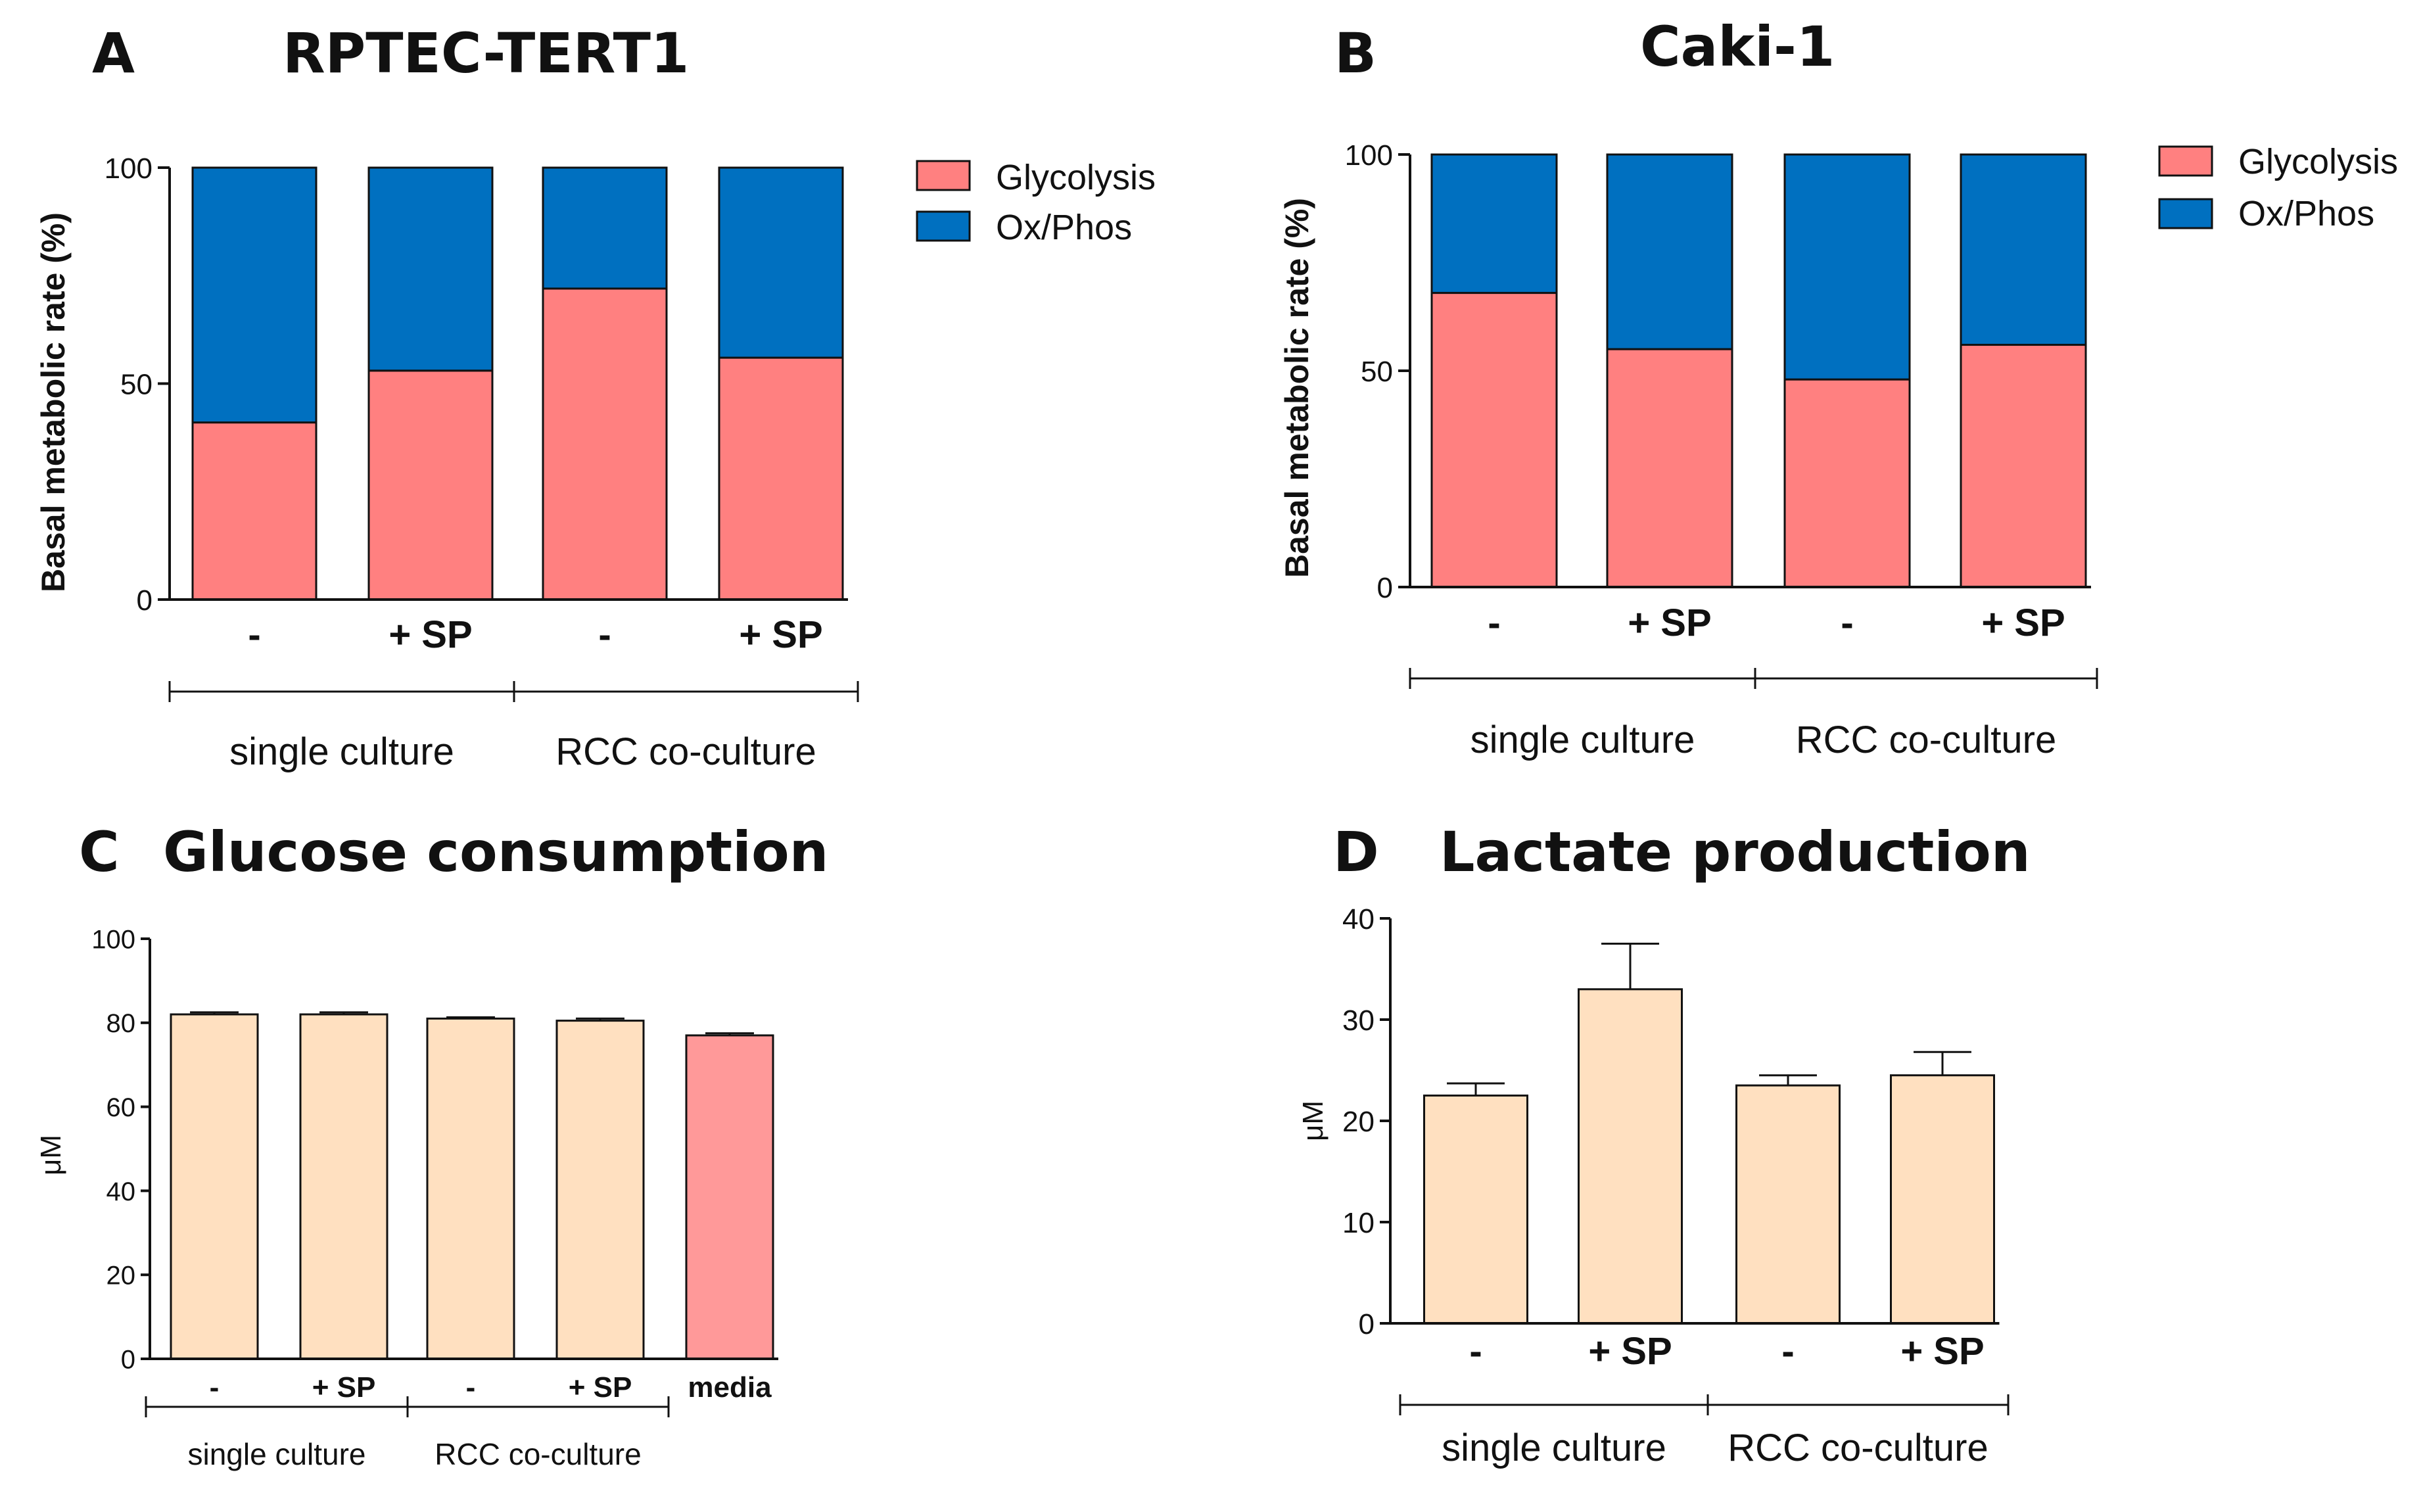  What do you see at coordinates (1297, 388) in the screenshot?
I see `panel-b-y-axis-label: Basal metabolic rate (%)` at bounding box center [1297, 388].